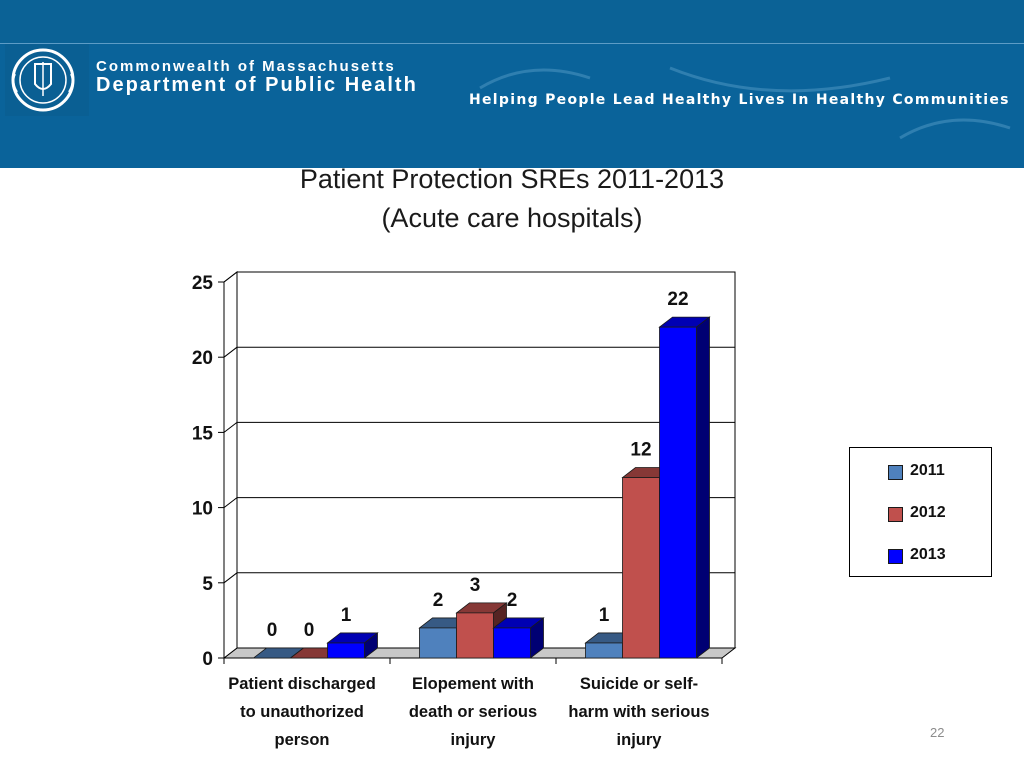 This screenshot has width=1024, height=768. I want to click on x-category-label-line: person, so click(302, 740).